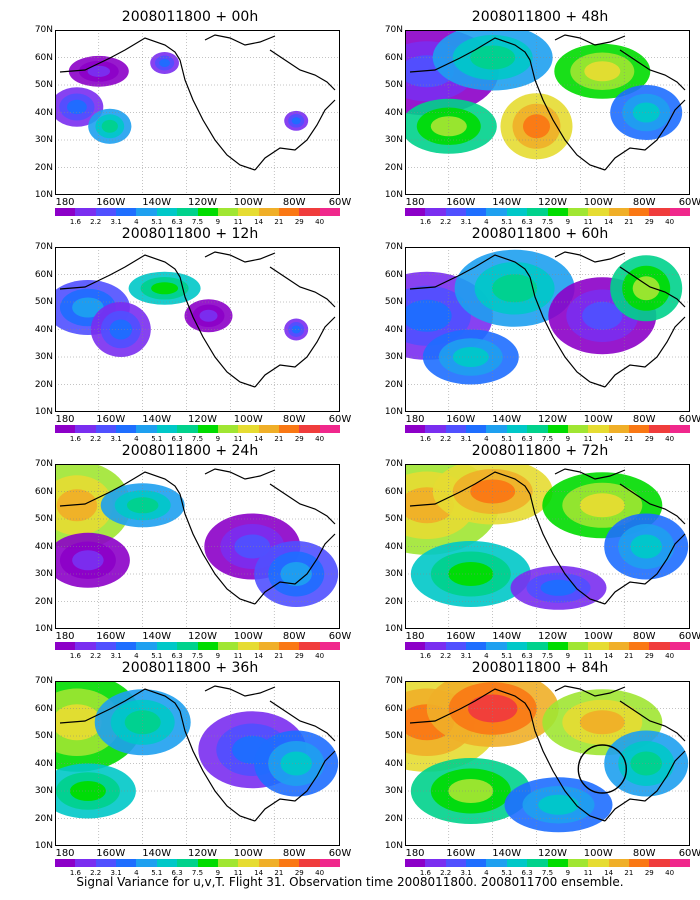  I want to click on panel-title: 2008011800 + 12h, so click(190, 234).